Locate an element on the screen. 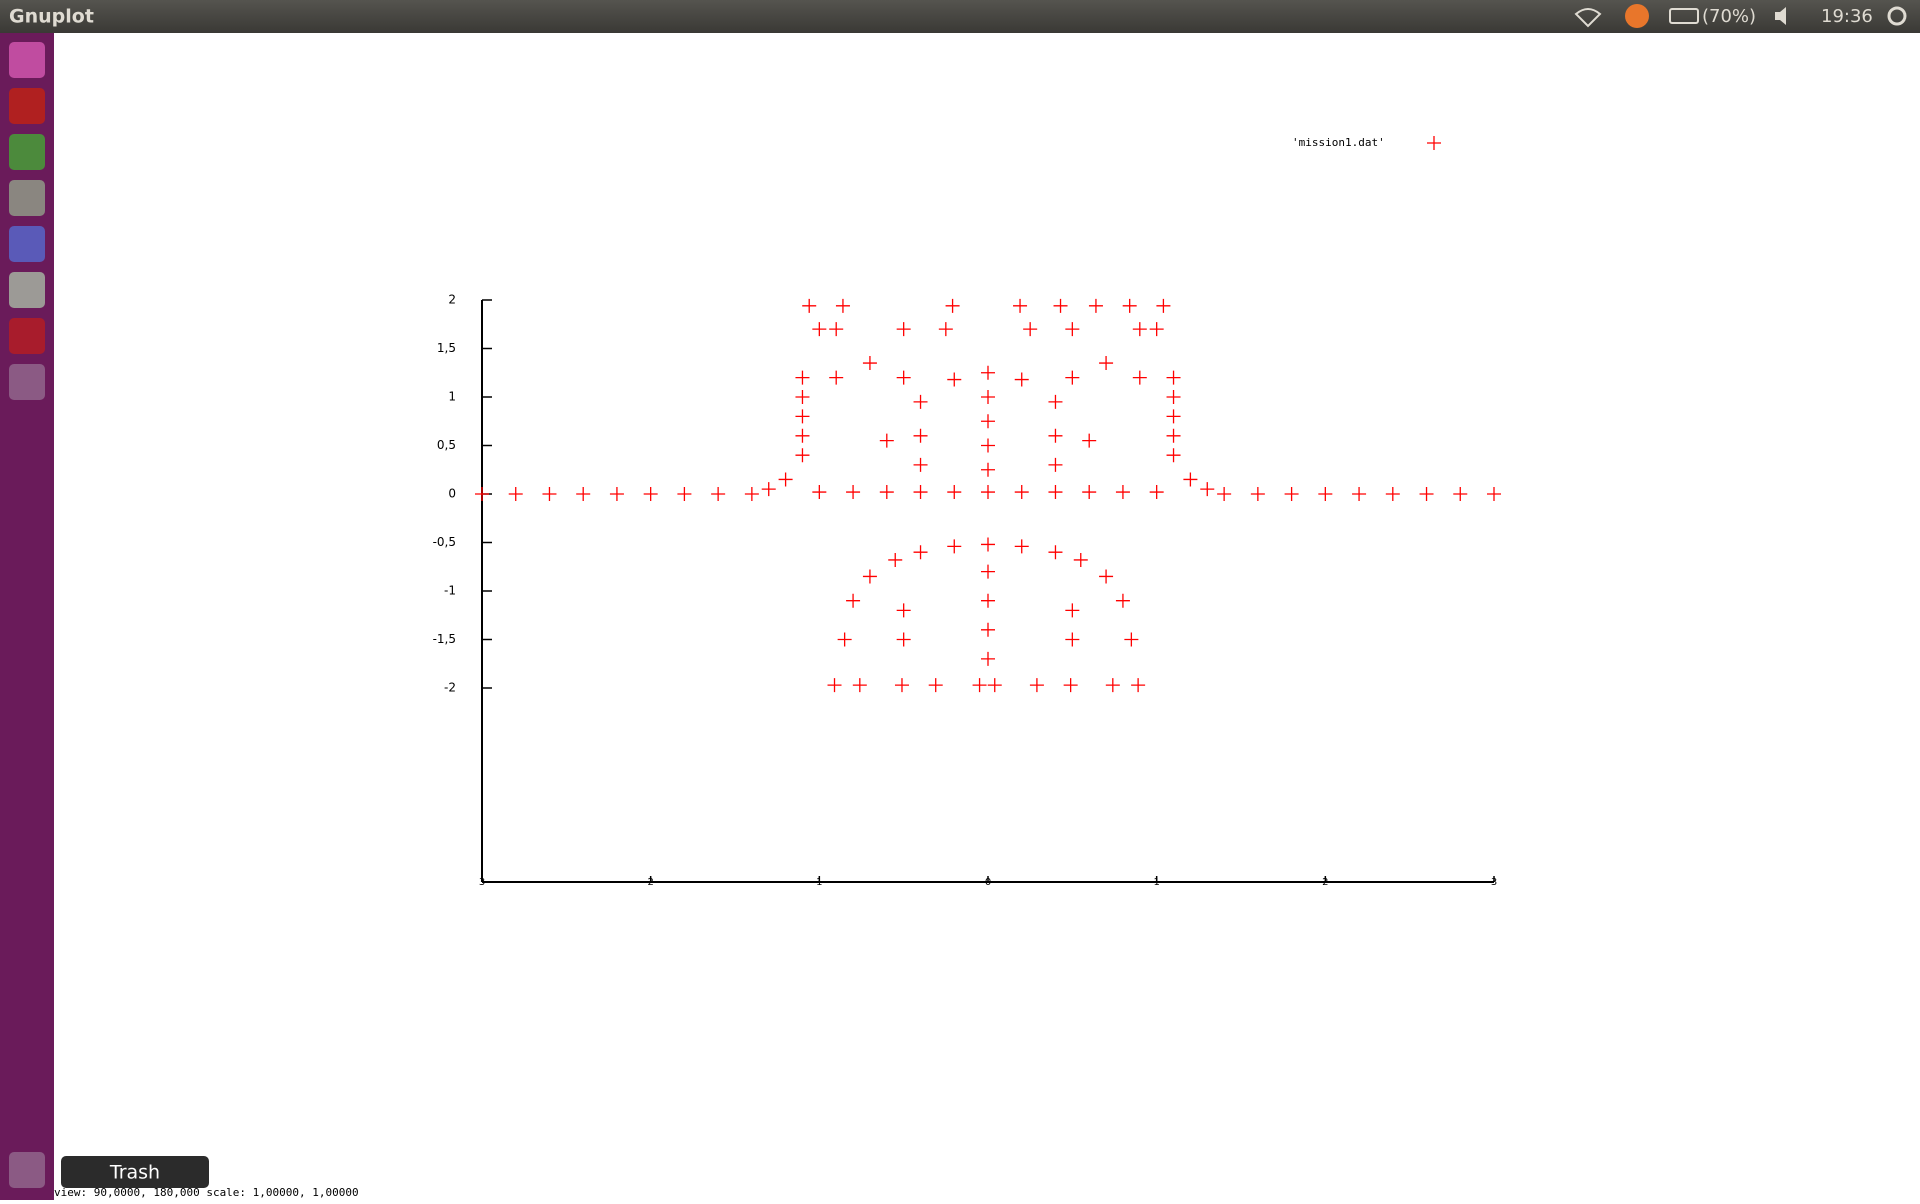  legend-label: 'mission1.dat' is located at coordinates (1338, 142).